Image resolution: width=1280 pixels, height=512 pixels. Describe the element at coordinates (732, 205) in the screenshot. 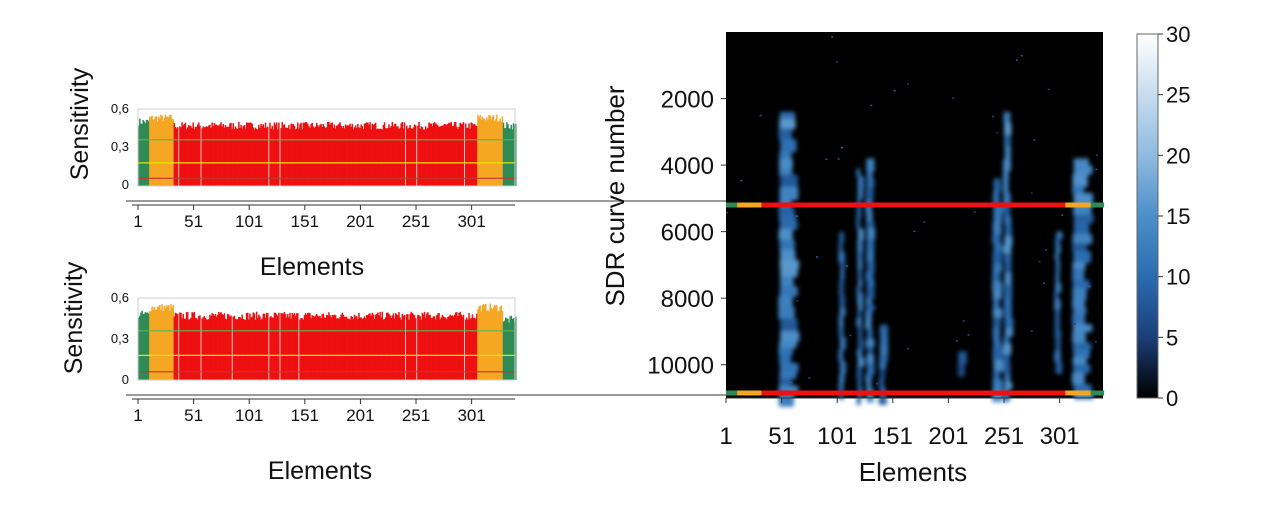

I see `highlight-row-segment` at that location.